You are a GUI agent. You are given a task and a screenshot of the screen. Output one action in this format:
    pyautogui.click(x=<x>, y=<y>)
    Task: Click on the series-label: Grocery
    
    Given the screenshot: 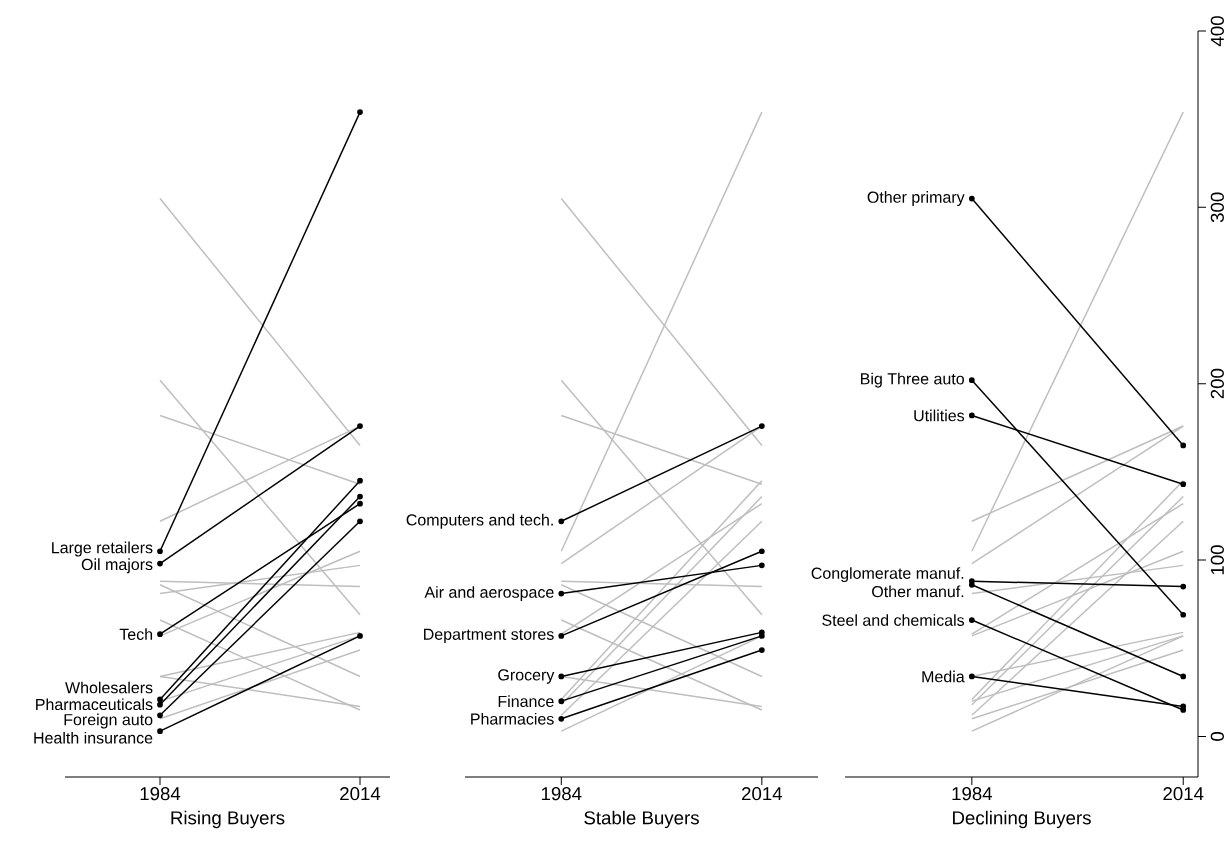 What is the action you would take?
    pyautogui.click(x=526, y=676)
    